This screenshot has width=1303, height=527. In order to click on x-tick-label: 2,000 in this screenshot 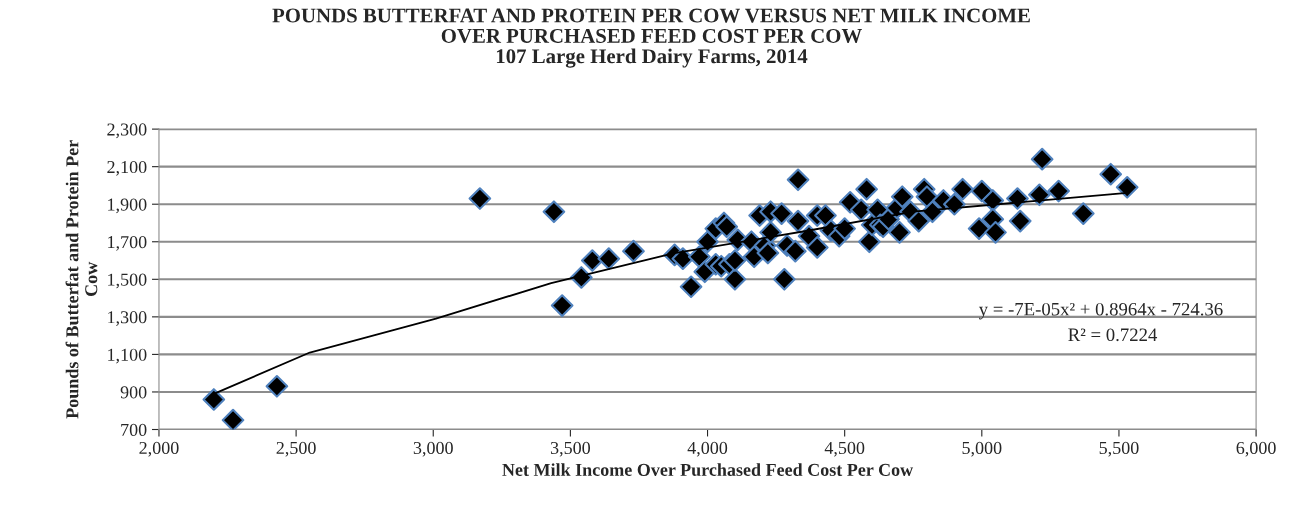, I will do `click(159, 449)`.